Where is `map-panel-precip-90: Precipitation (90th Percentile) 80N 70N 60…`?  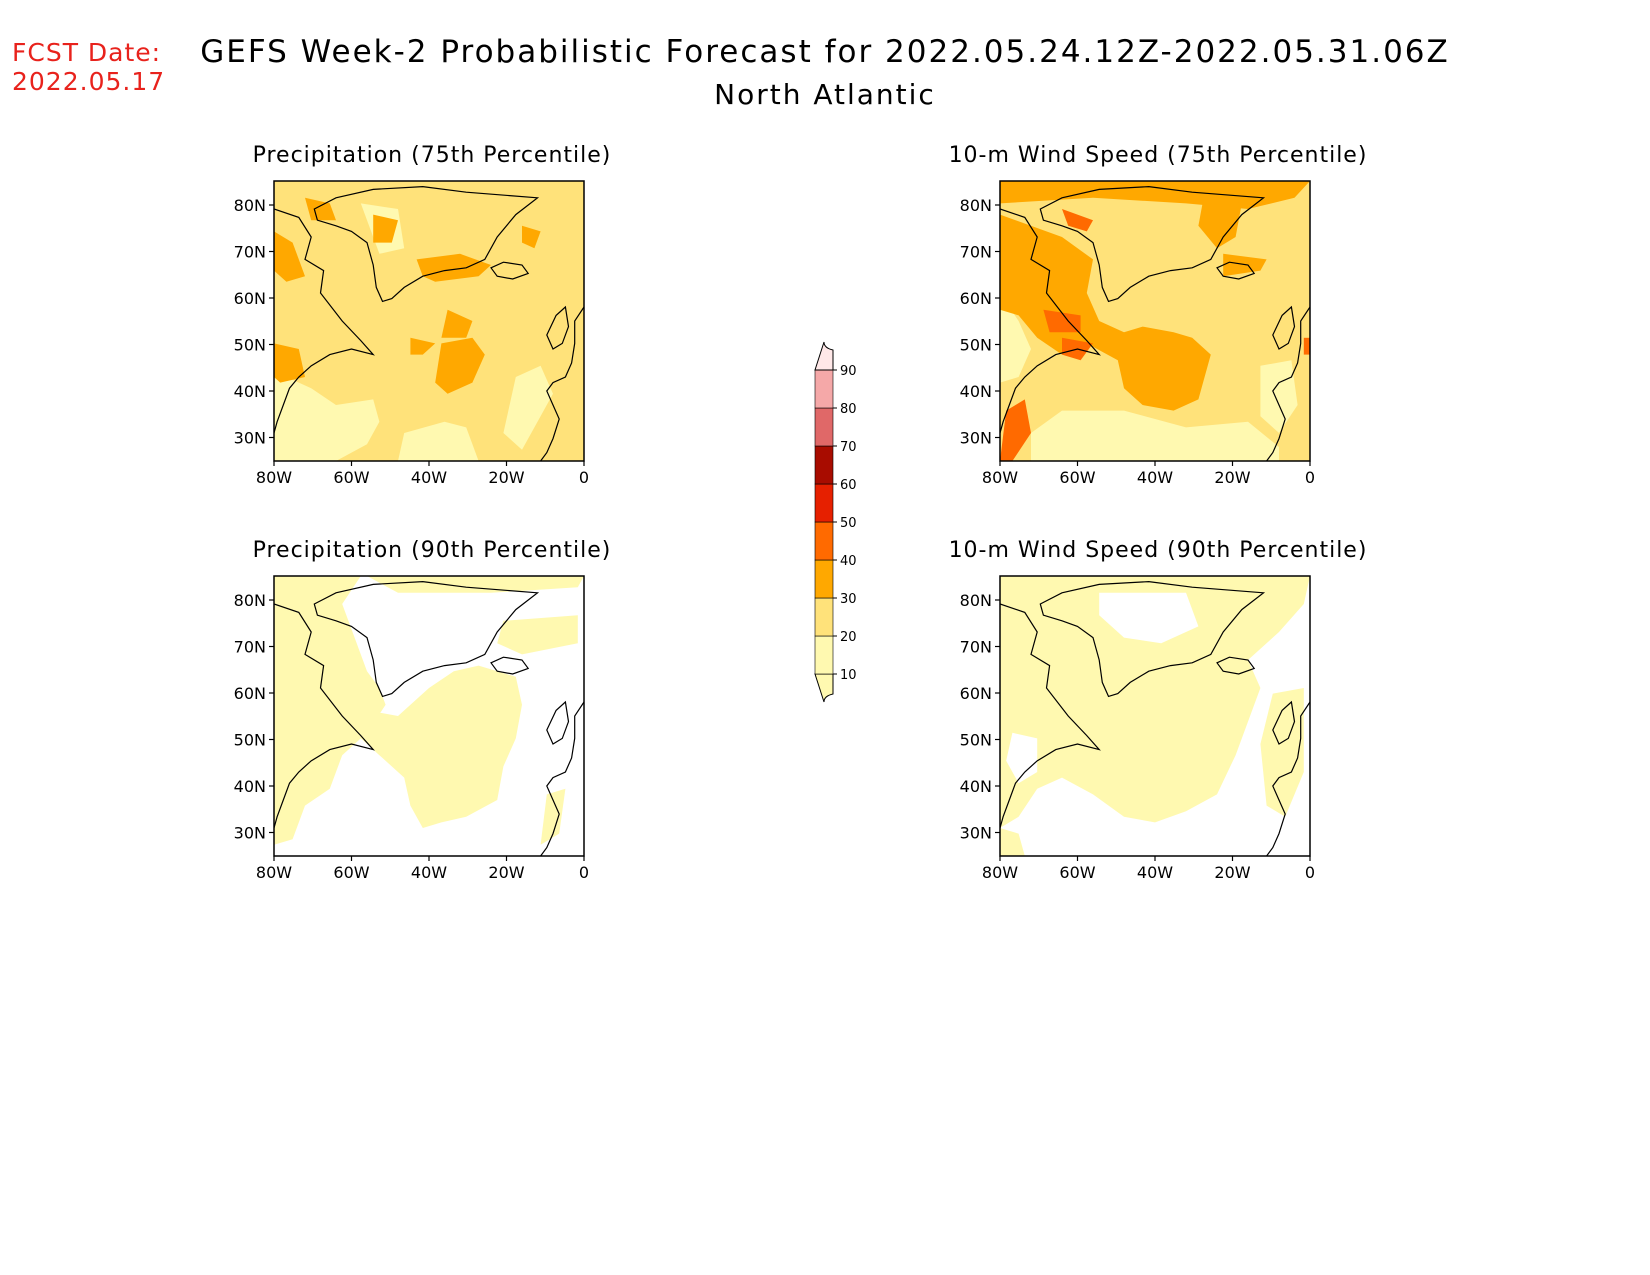
map-panel-precip-90: Precipitation (90th Percentile) 80N 70N 60… is located at coordinates (432, 738).